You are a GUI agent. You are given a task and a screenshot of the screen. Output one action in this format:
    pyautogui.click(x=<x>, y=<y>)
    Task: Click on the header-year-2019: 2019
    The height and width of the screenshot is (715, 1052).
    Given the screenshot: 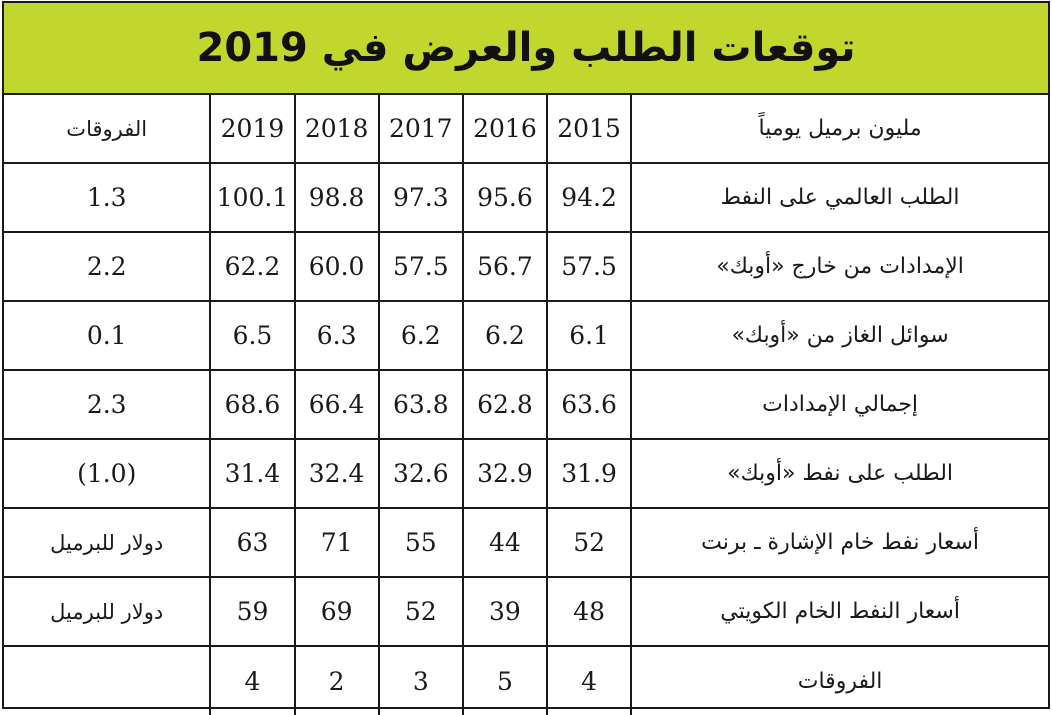 What is the action you would take?
    pyautogui.click(x=252, y=129)
    